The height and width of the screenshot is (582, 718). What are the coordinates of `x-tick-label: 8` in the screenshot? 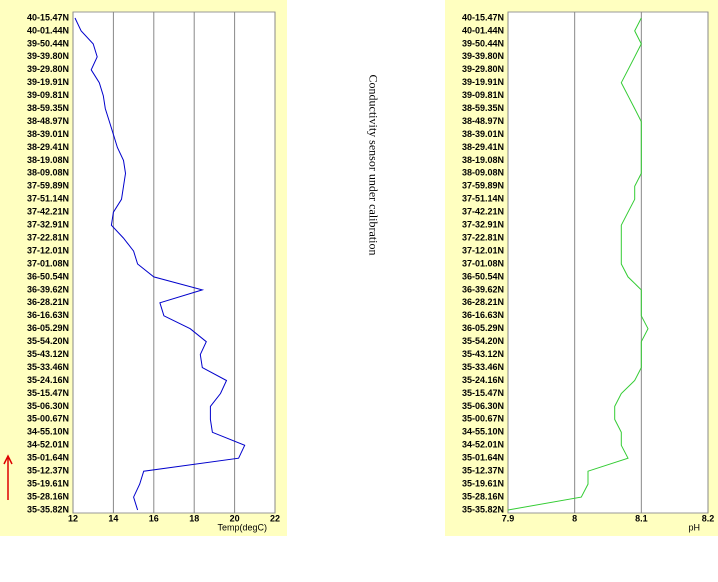 It's located at (574, 518).